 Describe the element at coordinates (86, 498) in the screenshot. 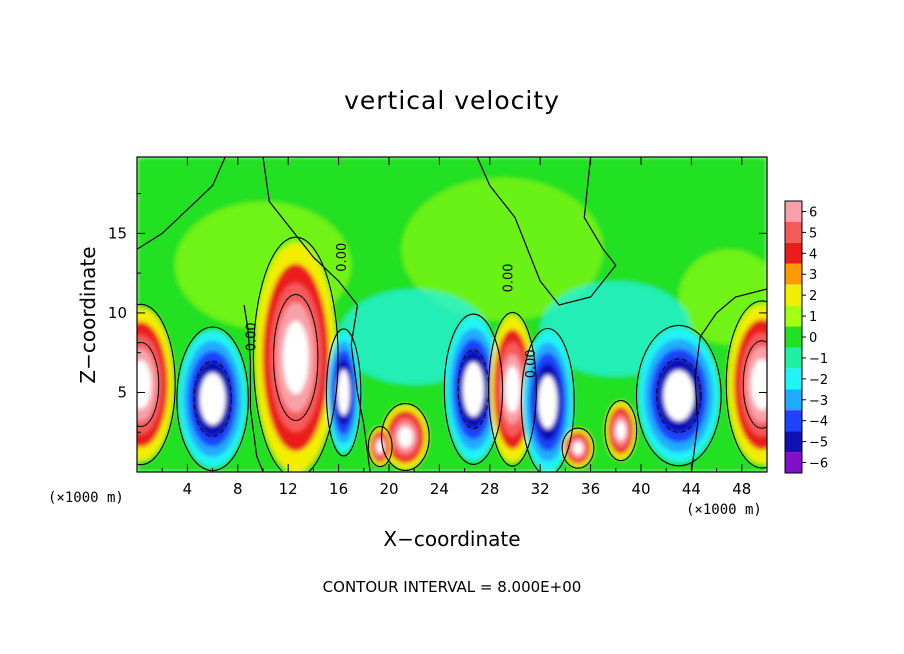

I see `x-unit-label-left: (×1000 m)` at that location.